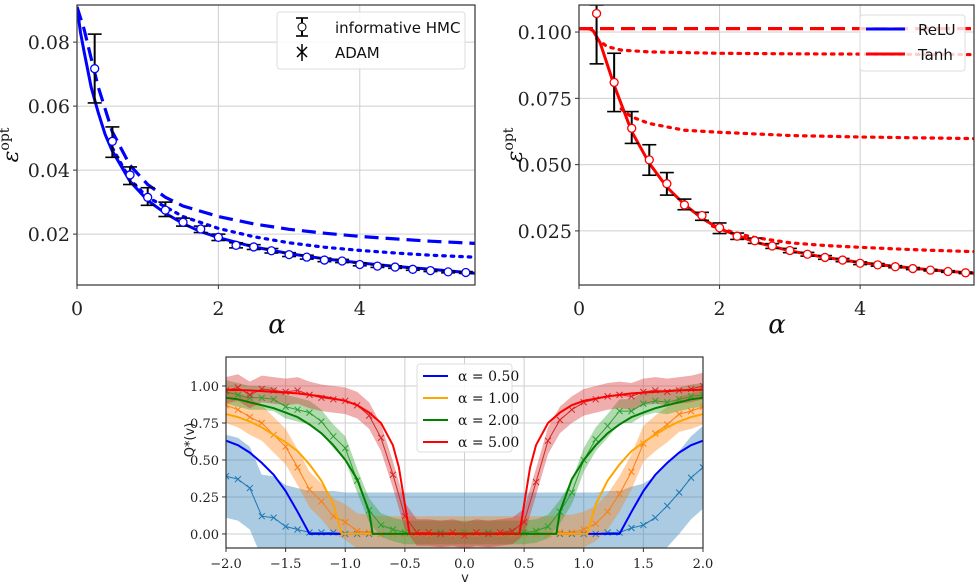 This screenshot has height=585, width=977. What do you see at coordinates (720, 309) in the screenshot?
I see `x-tick-label: 2` at bounding box center [720, 309].